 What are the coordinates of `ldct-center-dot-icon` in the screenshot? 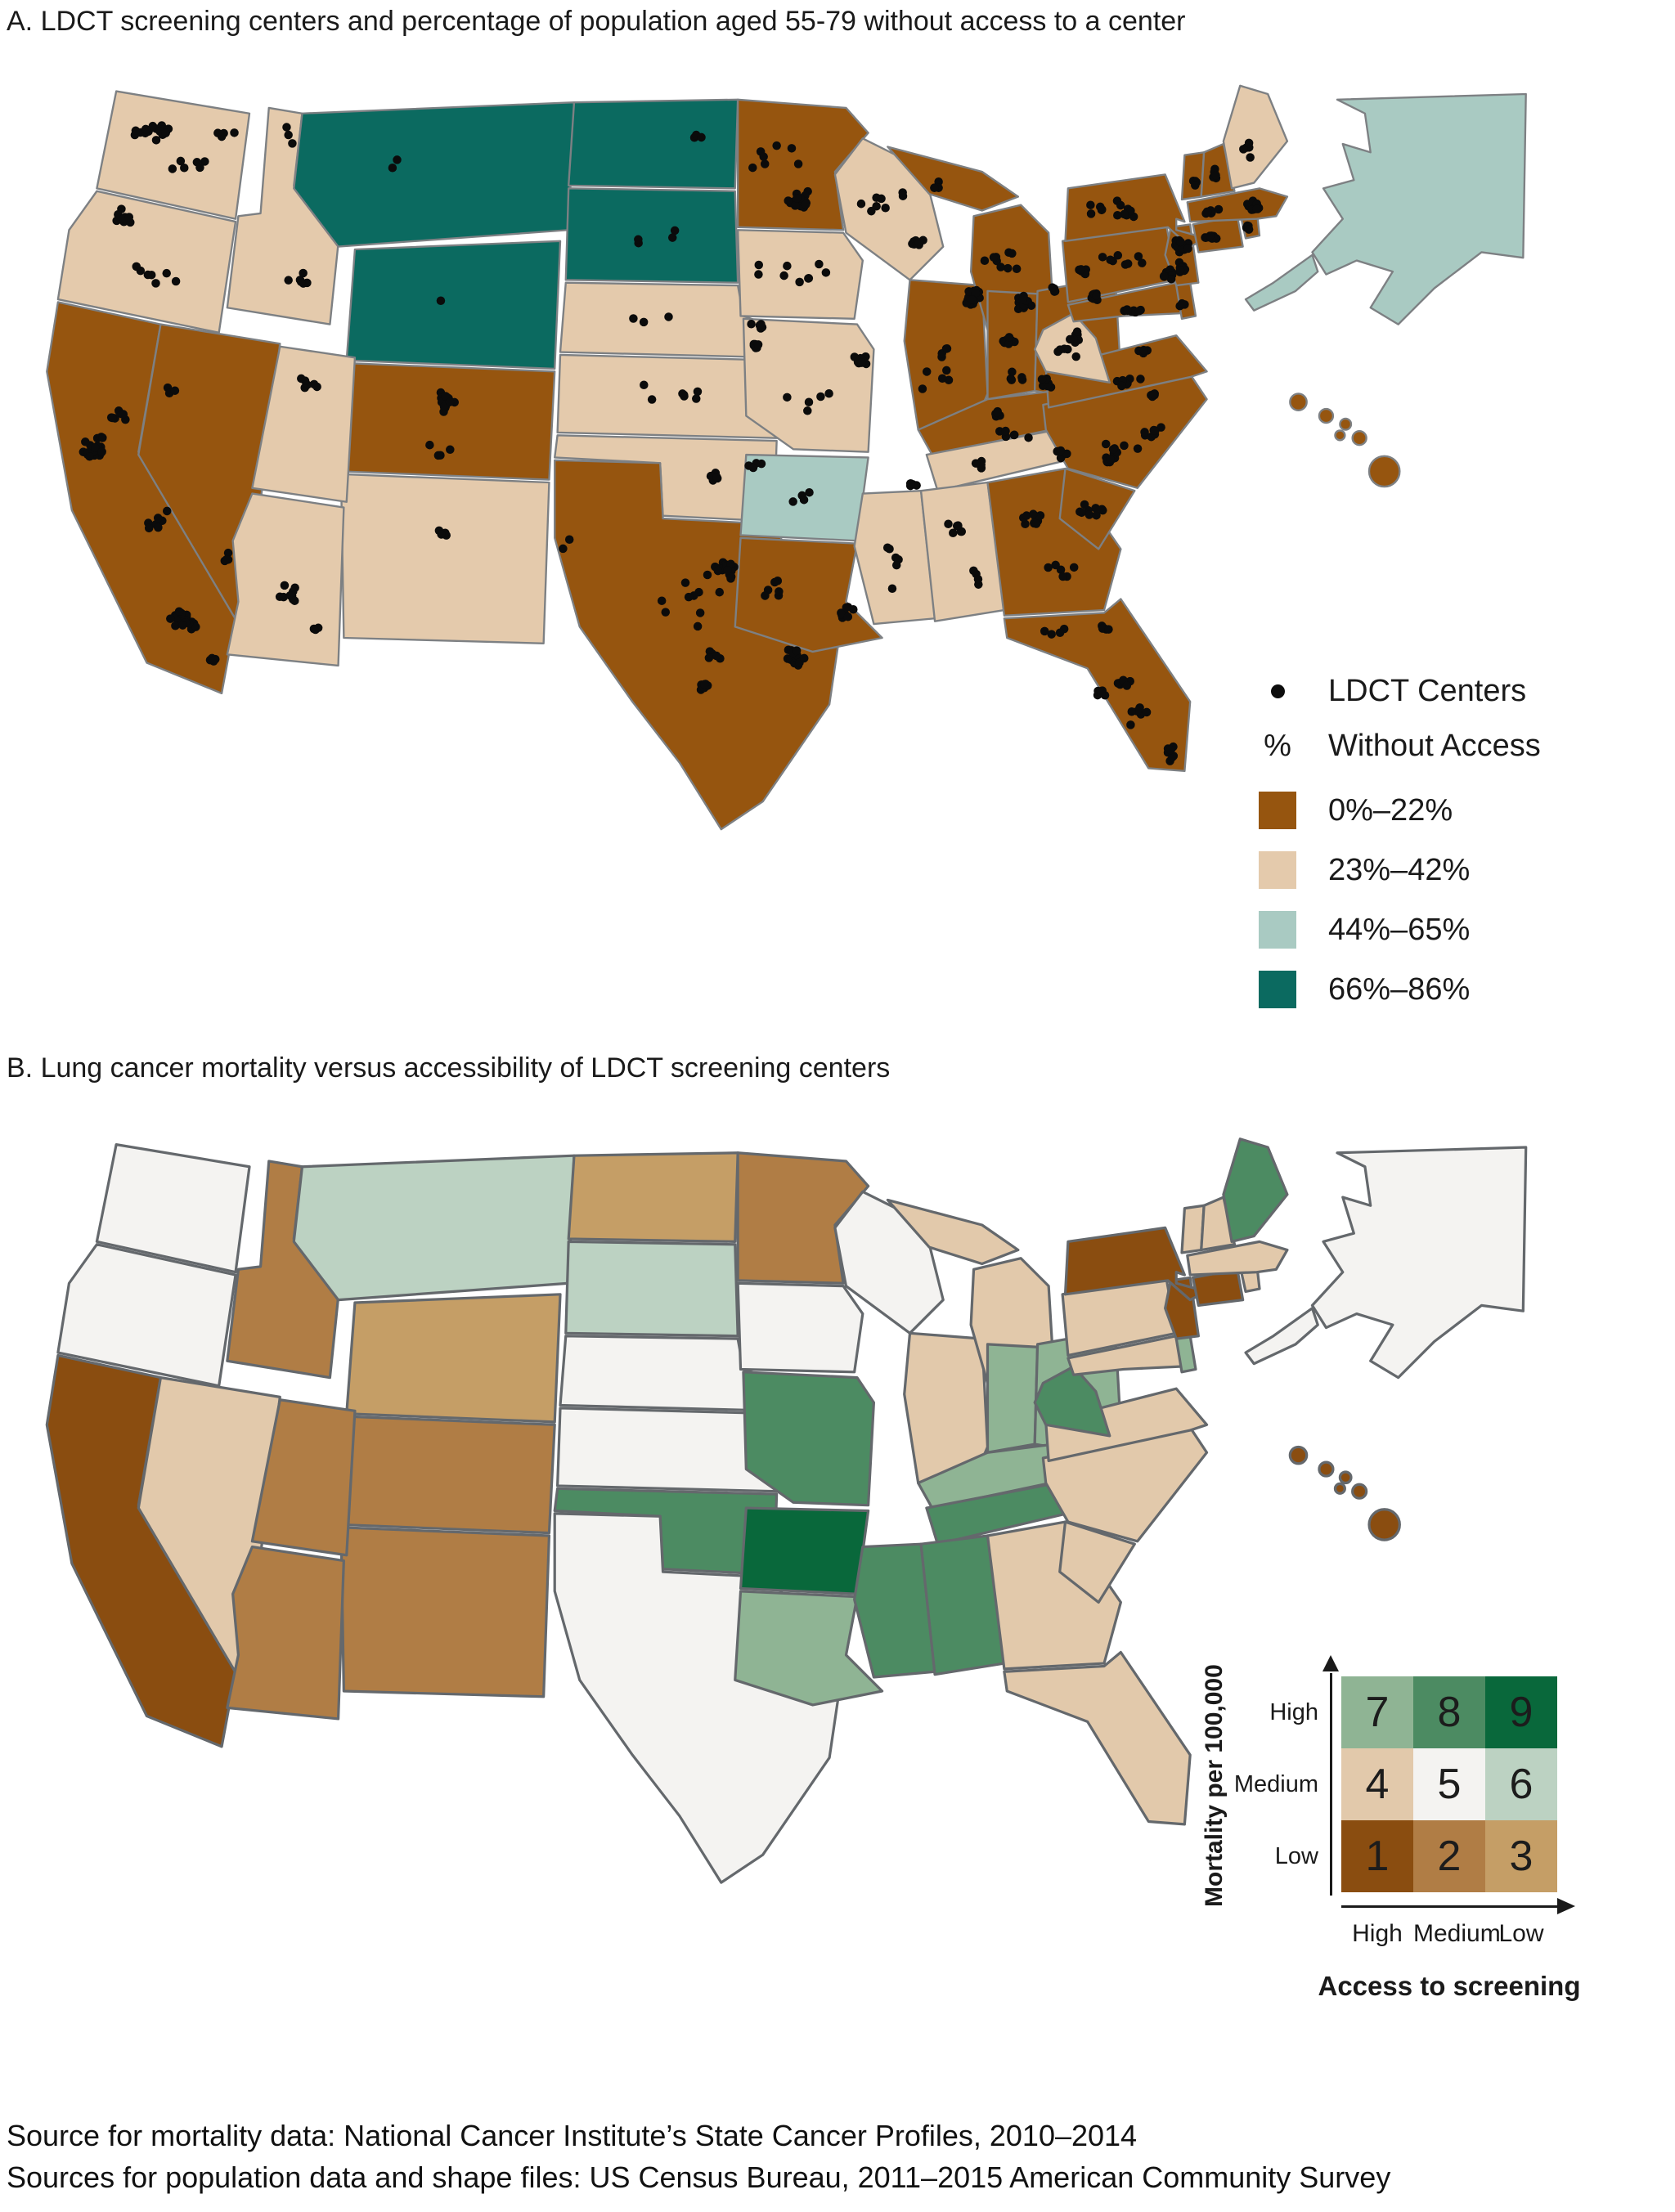 It's located at (1277, 691).